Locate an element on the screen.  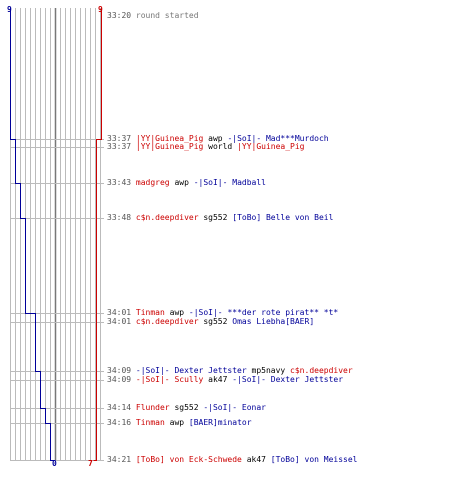
blue-bottom-count: 0 is located at coordinates (54, 463).